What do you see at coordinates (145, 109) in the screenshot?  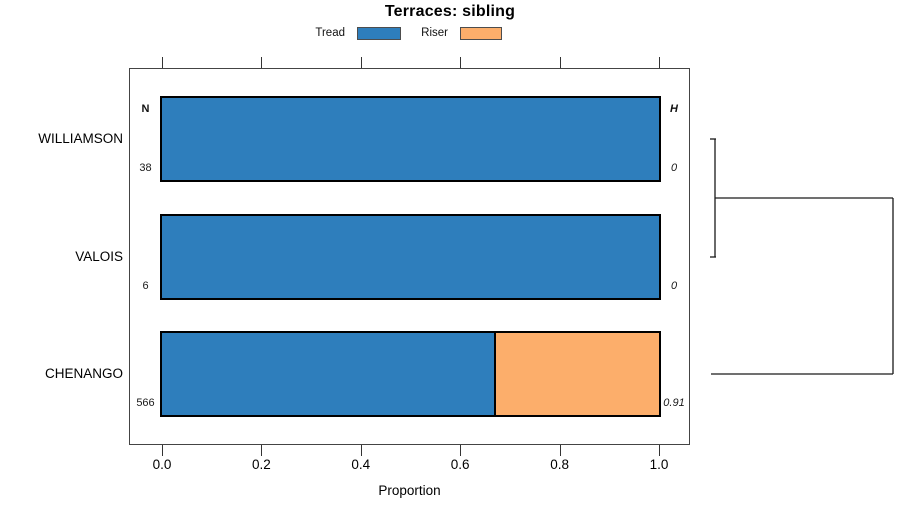 I see `n-column-header: N` at bounding box center [145, 109].